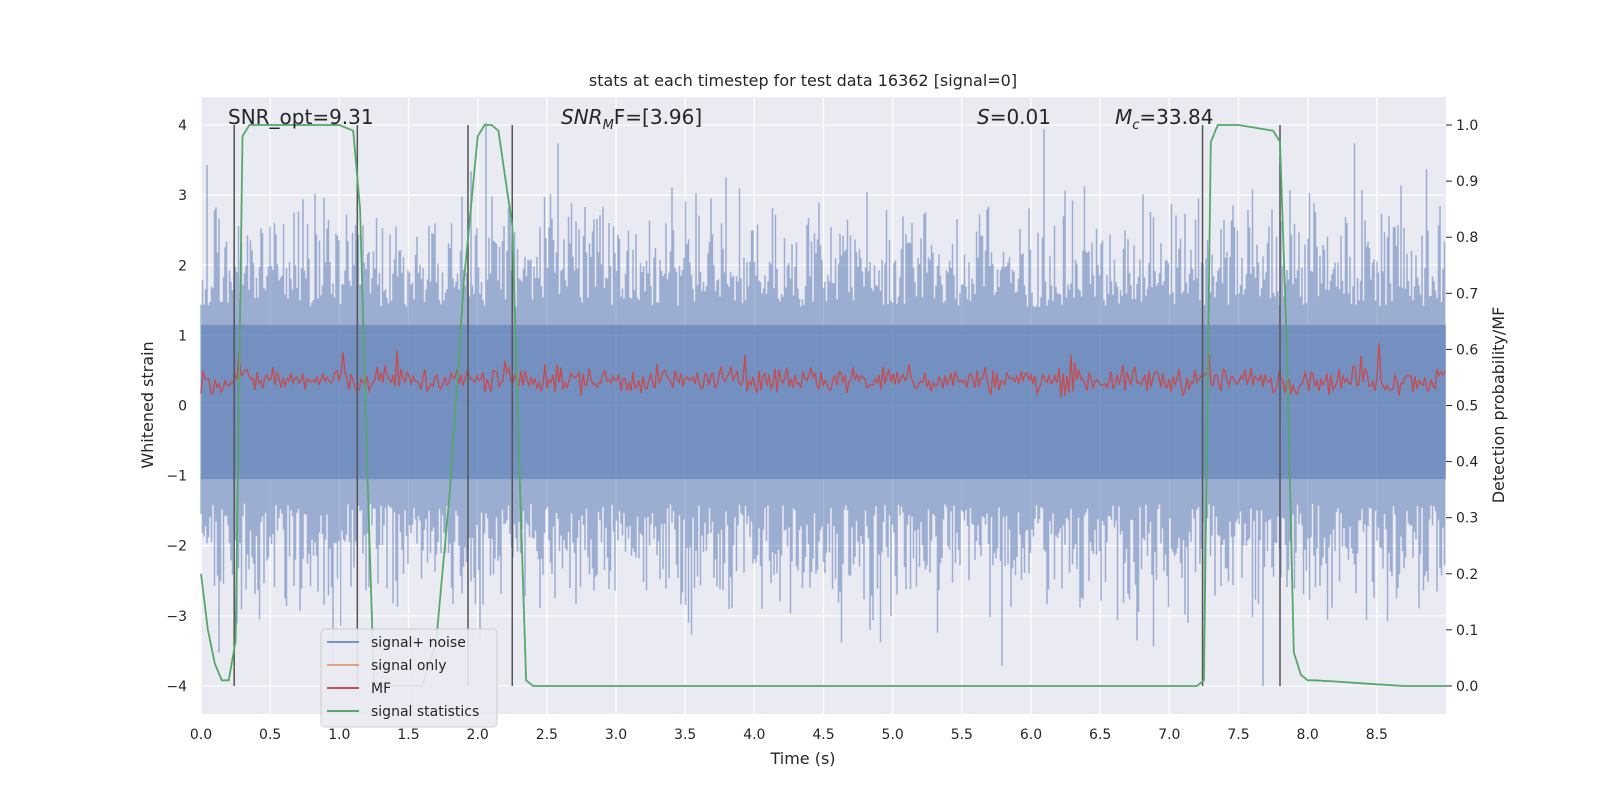  What do you see at coordinates (176, 406) in the screenshot?
I see `y-axis-ticks: 4 3 2 1 0 −1 −2 −3 −4` at bounding box center [176, 406].